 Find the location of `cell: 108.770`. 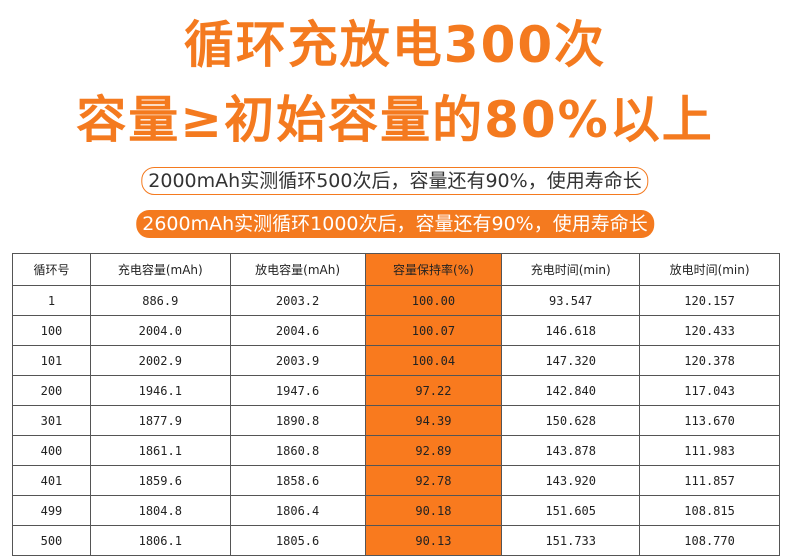

cell: 108.770 is located at coordinates (709, 540).